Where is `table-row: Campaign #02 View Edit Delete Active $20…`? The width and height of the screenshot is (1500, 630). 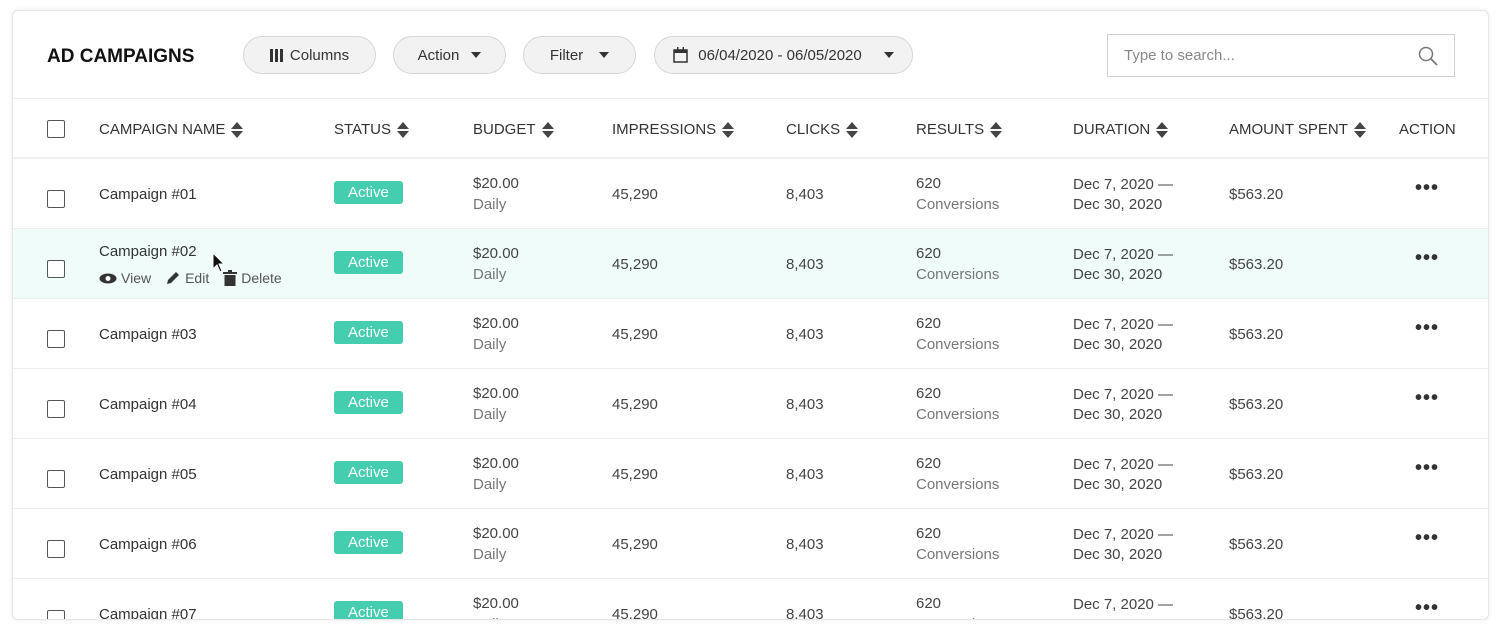
table-row: Campaign #02 View Edit Delete Active $20… is located at coordinates (750, 264).